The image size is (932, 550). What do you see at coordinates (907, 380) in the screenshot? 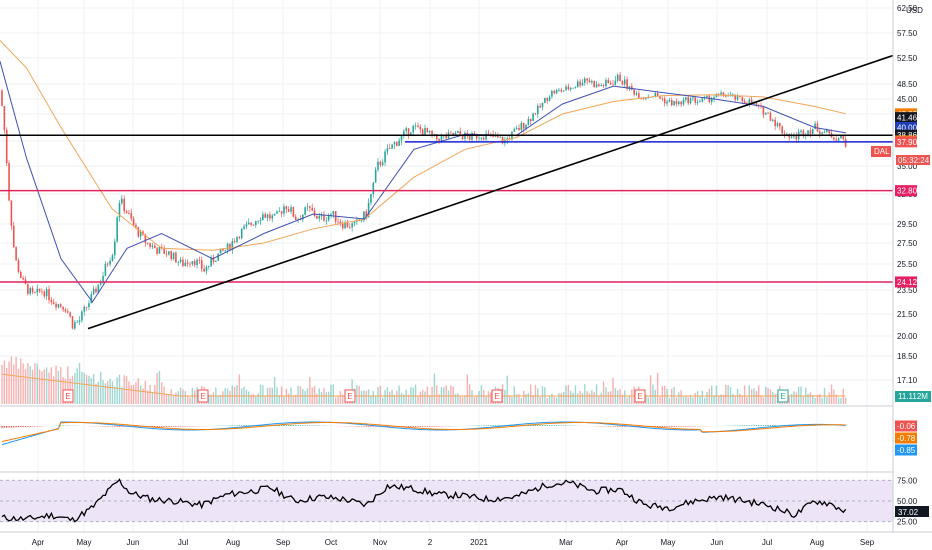
I see `y-tick-label: 17.10` at bounding box center [907, 380].